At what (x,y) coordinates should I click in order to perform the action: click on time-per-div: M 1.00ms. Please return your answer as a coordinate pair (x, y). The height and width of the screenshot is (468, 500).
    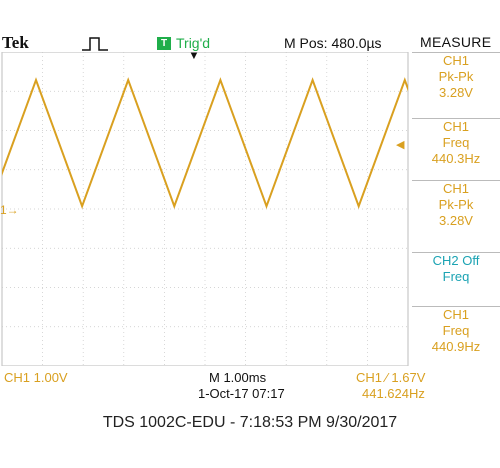
    Looking at the image, I should click on (238, 377).